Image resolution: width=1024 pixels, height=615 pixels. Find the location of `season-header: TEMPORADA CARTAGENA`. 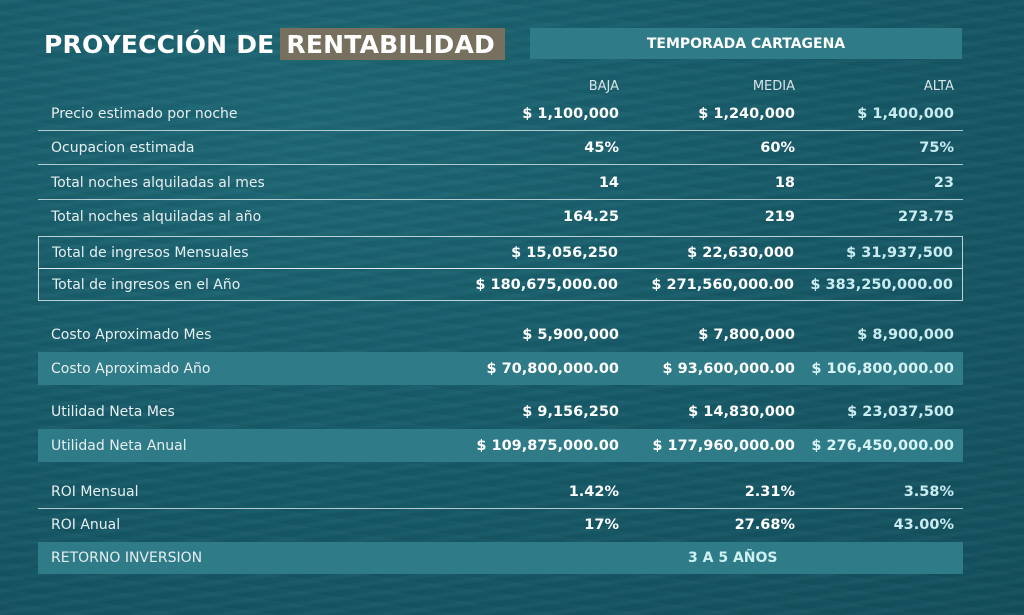

season-header: TEMPORADA CARTAGENA is located at coordinates (746, 43).